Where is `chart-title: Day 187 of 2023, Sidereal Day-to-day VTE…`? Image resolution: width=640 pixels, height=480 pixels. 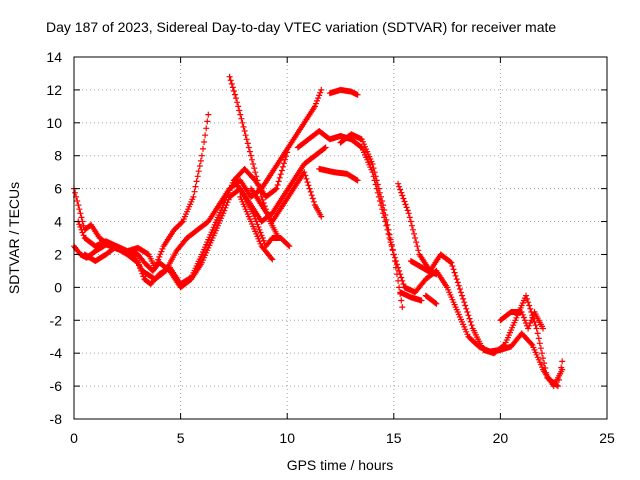
chart-title: Day 187 of 2023, Sidereal Day-to-day VTE… is located at coordinates (301, 27).